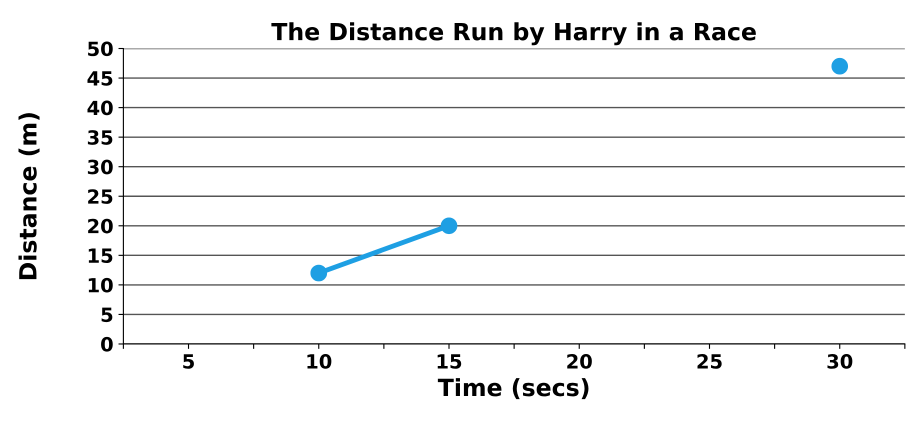 This screenshot has width=914, height=441. What do you see at coordinates (100, 108) in the screenshot?
I see `y-tick-label: 40` at bounding box center [100, 108].